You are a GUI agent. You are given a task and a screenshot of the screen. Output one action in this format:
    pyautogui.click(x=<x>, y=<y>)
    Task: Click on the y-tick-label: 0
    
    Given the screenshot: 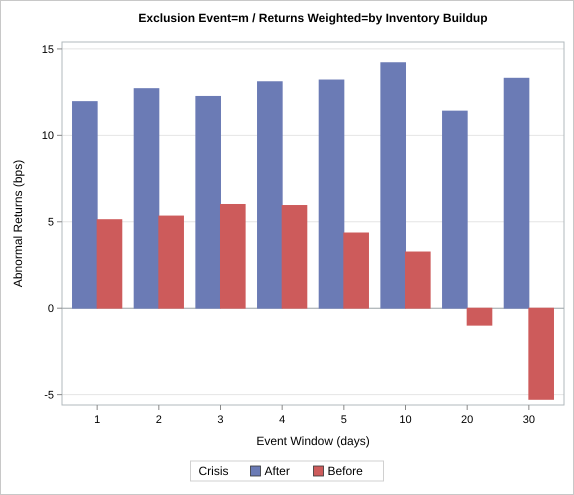 What is the action you would take?
    pyautogui.click(x=51, y=309)
    